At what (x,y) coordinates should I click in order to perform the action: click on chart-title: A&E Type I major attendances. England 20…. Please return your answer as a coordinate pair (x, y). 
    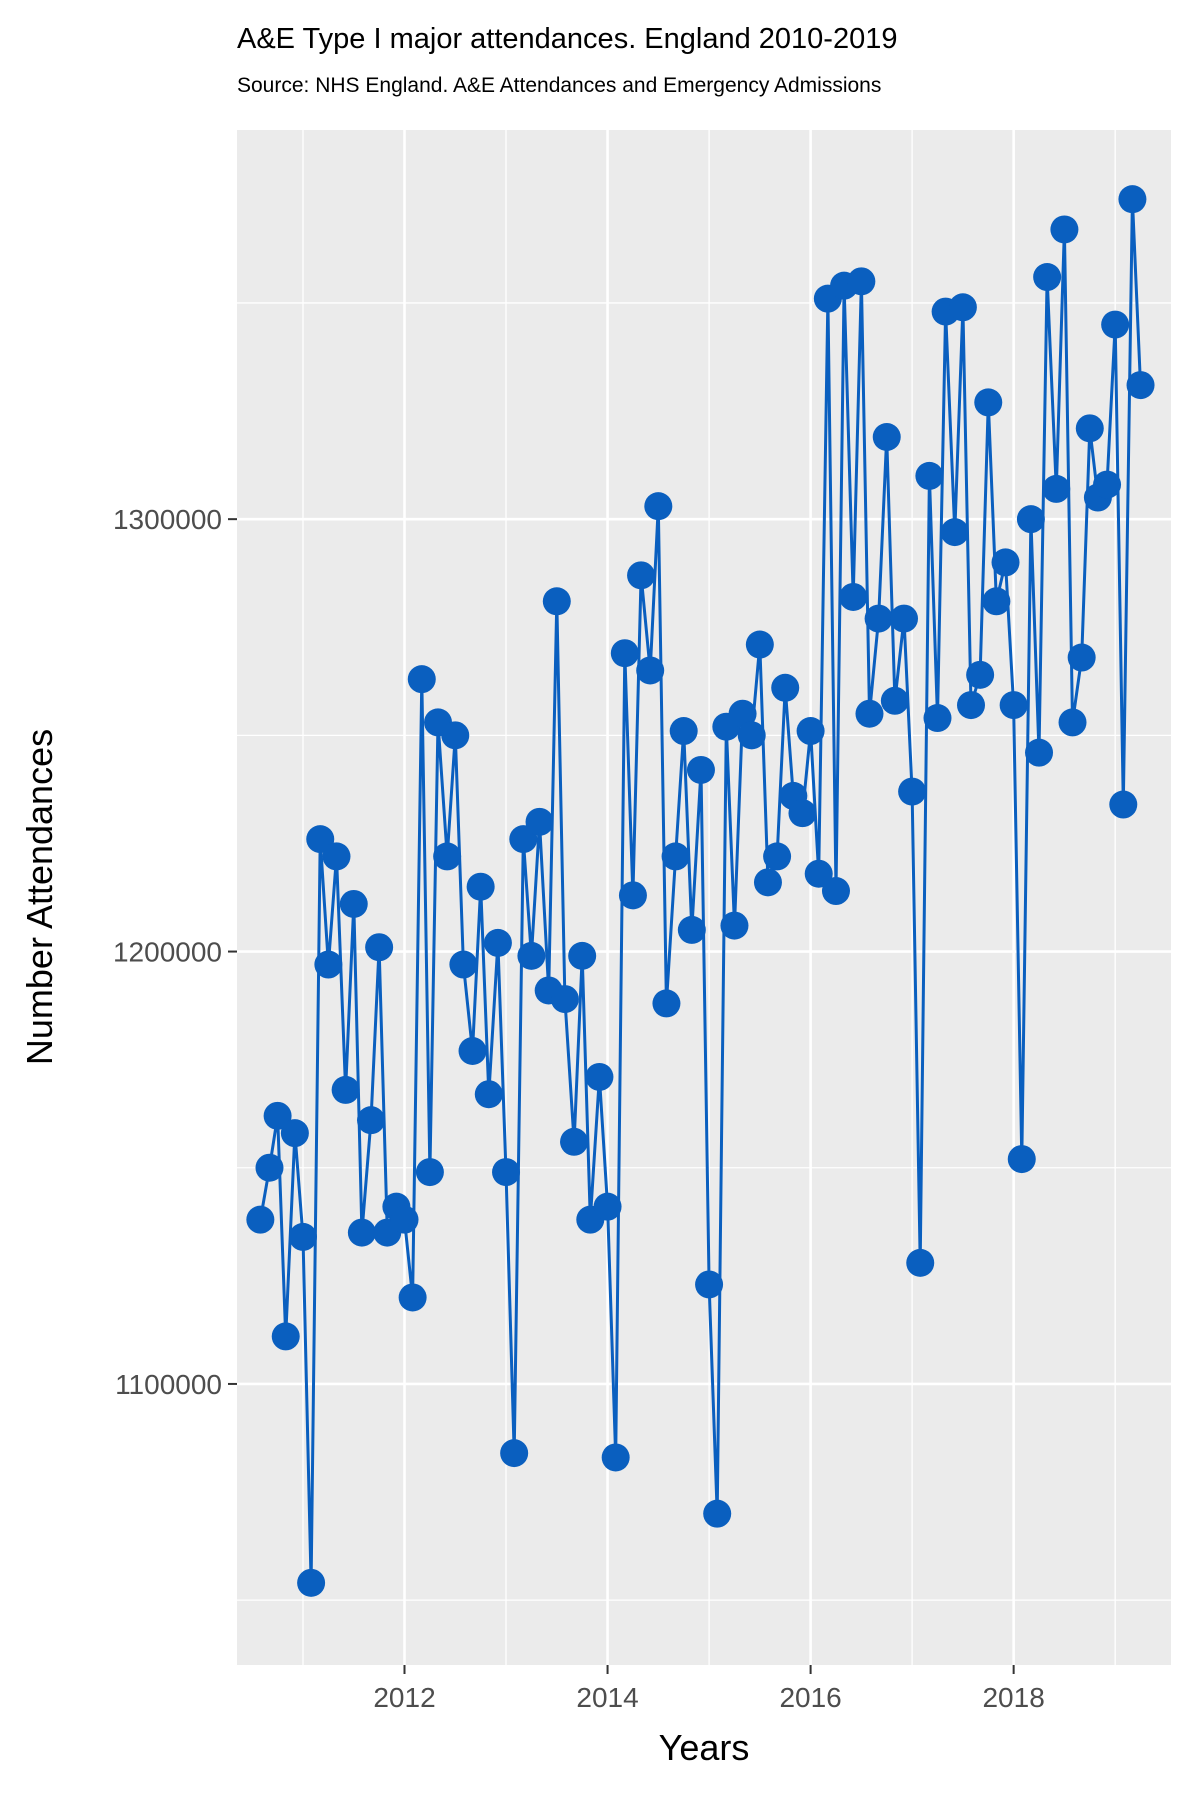
    Looking at the image, I should click on (567, 39).